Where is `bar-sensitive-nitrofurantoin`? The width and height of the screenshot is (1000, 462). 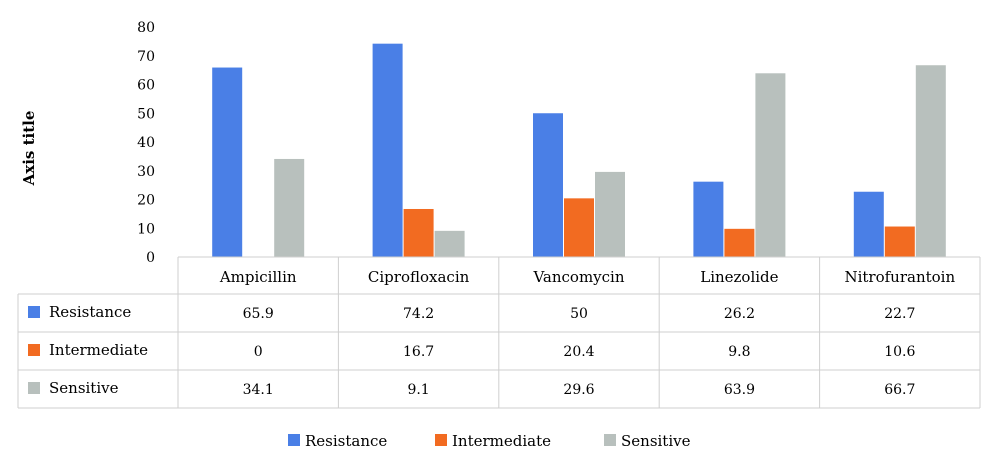 bar-sensitive-nitrofurantoin is located at coordinates (930, 161).